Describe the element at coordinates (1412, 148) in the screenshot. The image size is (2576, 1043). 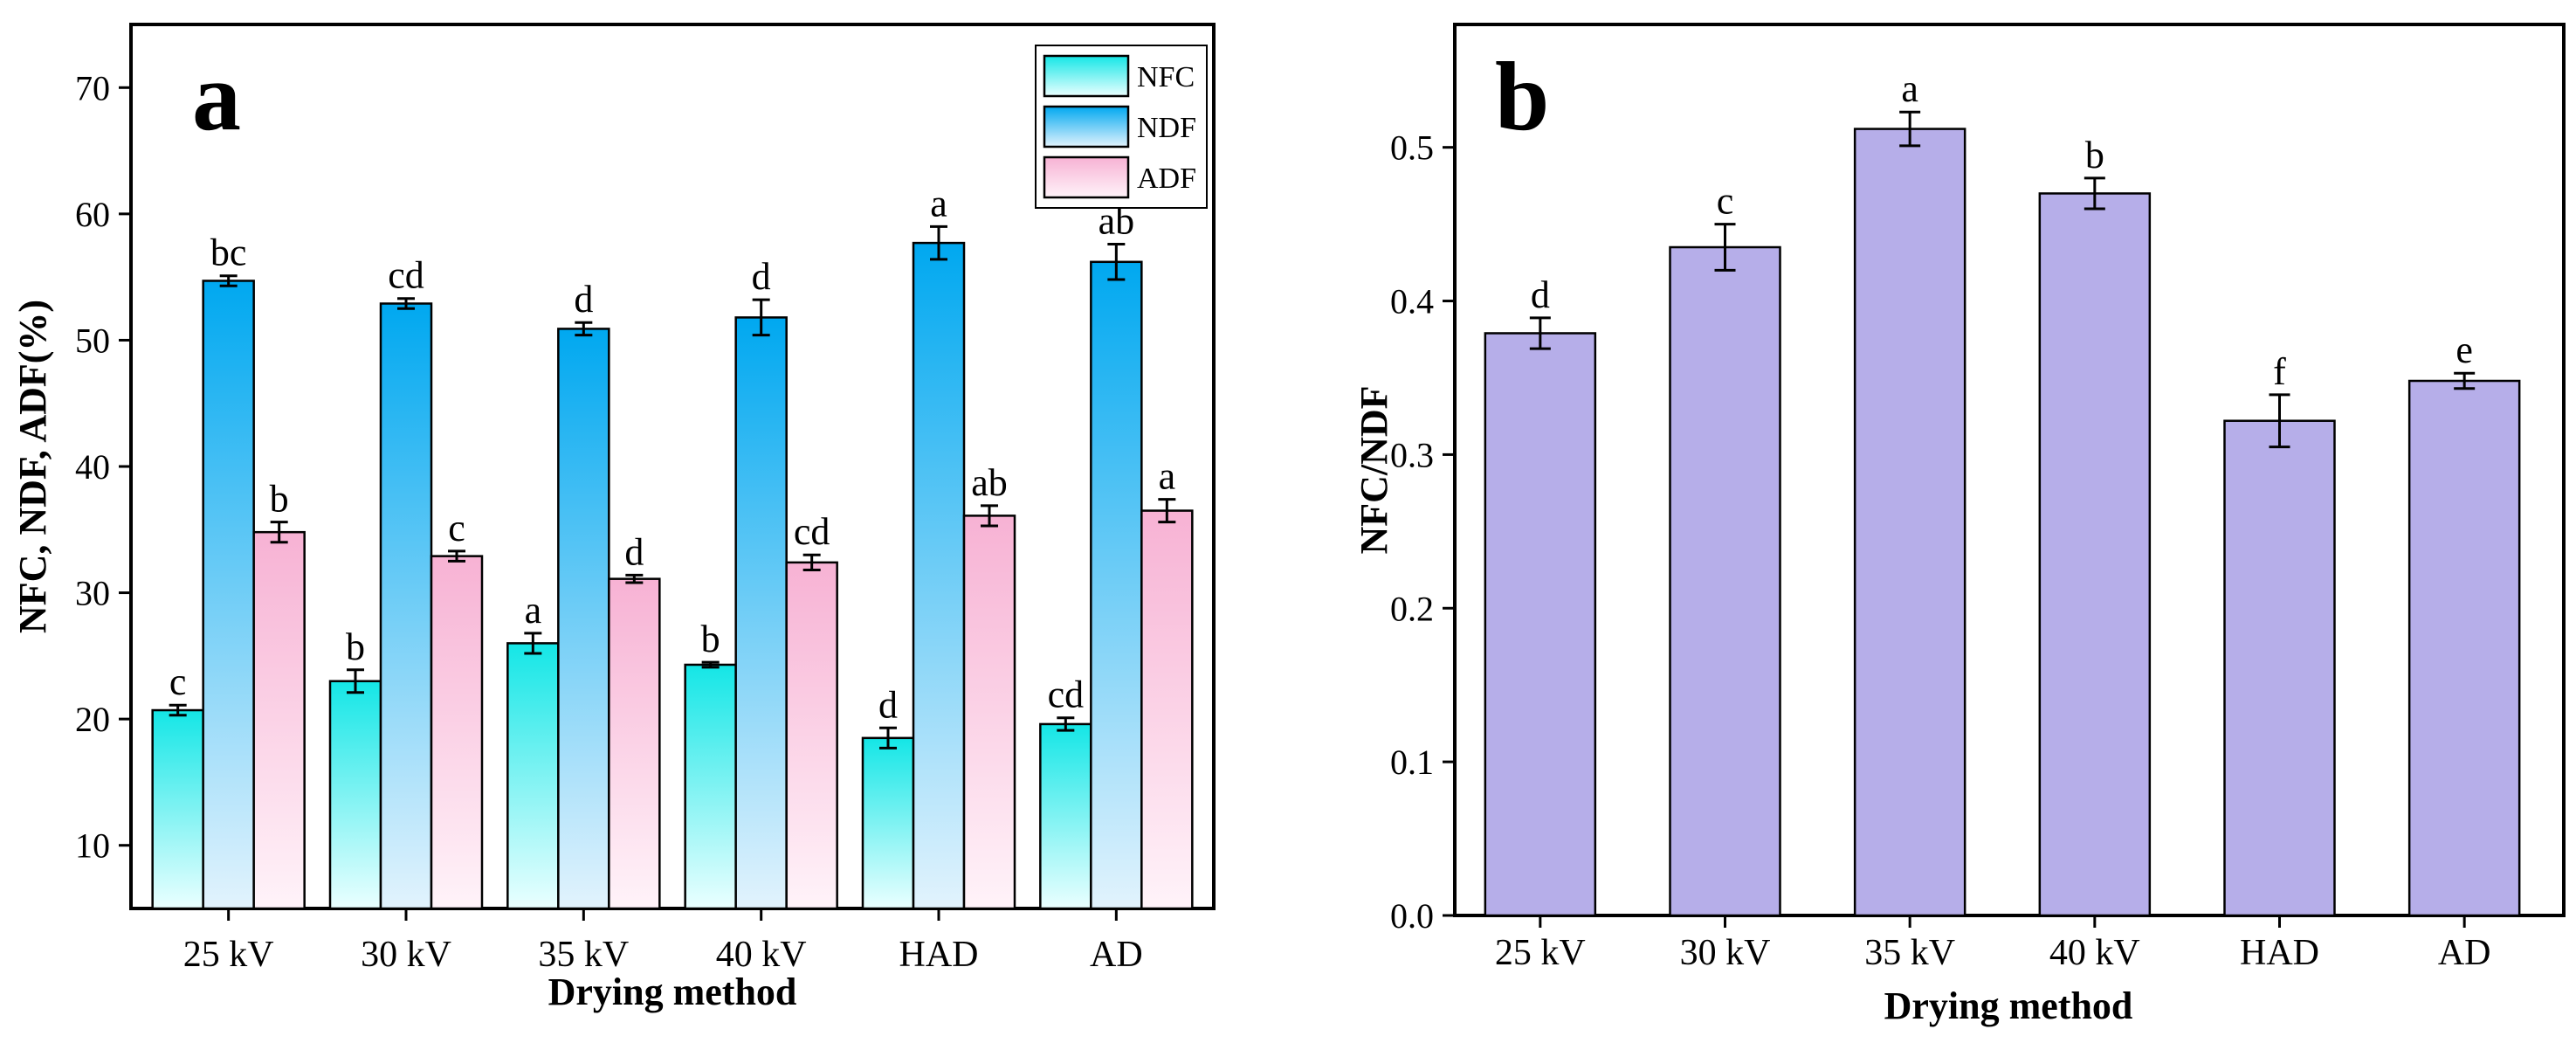
I see `b-y-tick-label-5: 0.5` at that location.